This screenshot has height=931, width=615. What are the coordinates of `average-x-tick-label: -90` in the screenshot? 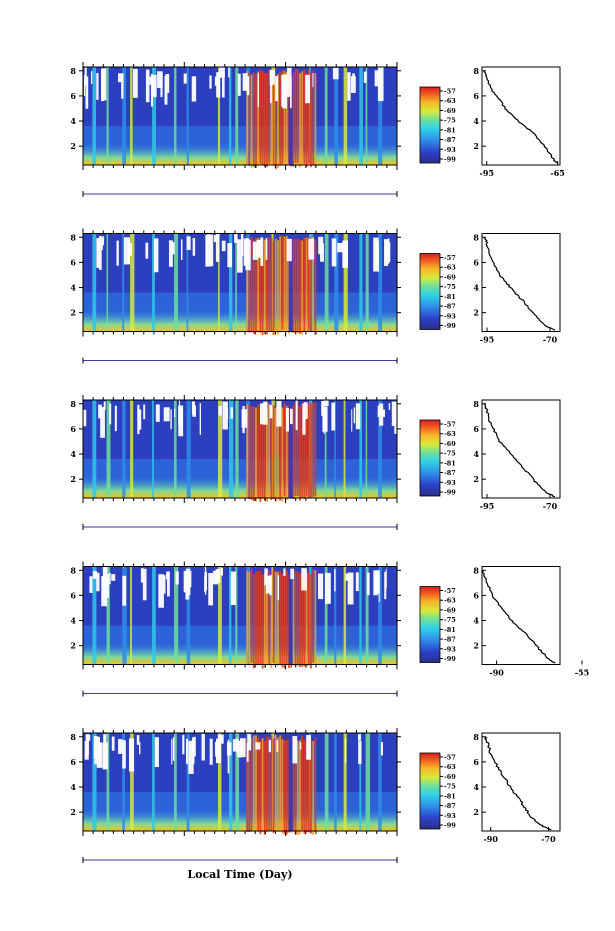 It's located at (490, 839).